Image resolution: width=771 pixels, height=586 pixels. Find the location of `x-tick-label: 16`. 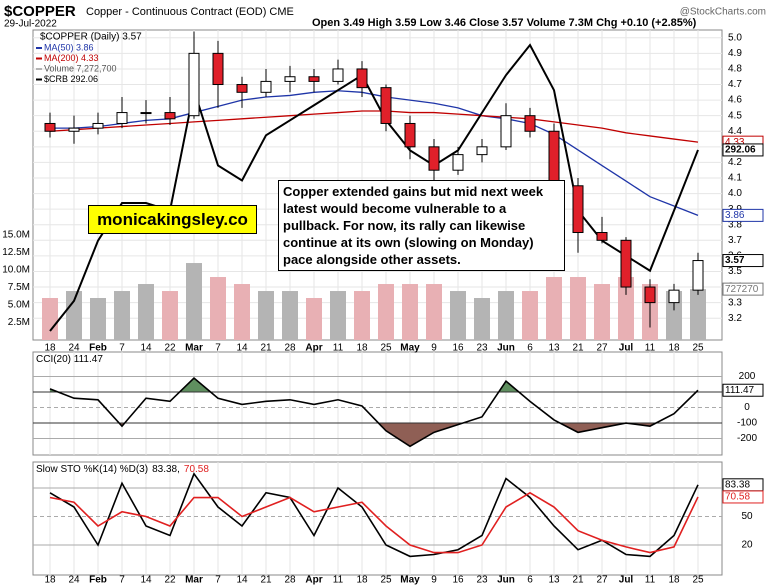

x-tick-label: 16 is located at coordinates (458, 580).